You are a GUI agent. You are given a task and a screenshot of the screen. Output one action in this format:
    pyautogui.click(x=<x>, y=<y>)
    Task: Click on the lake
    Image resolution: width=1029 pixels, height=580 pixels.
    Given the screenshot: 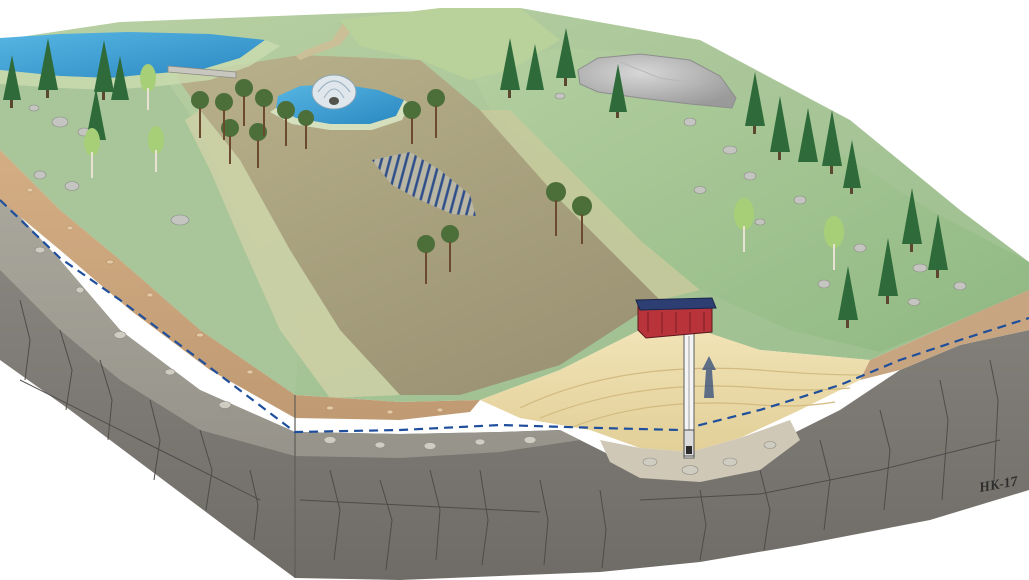 What is the action you would take?
    pyautogui.click(x=132, y=55)
    